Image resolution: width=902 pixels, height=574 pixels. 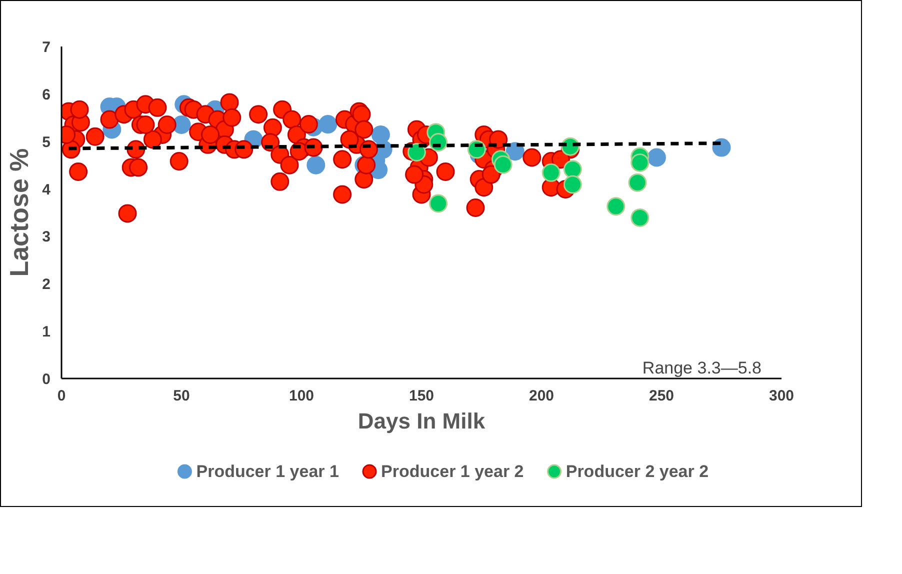 What do you see at coordinates (702, 368) in the screenshot?
I see `annotation: Range 3.3—5.8` at bounding box center [702, 368].